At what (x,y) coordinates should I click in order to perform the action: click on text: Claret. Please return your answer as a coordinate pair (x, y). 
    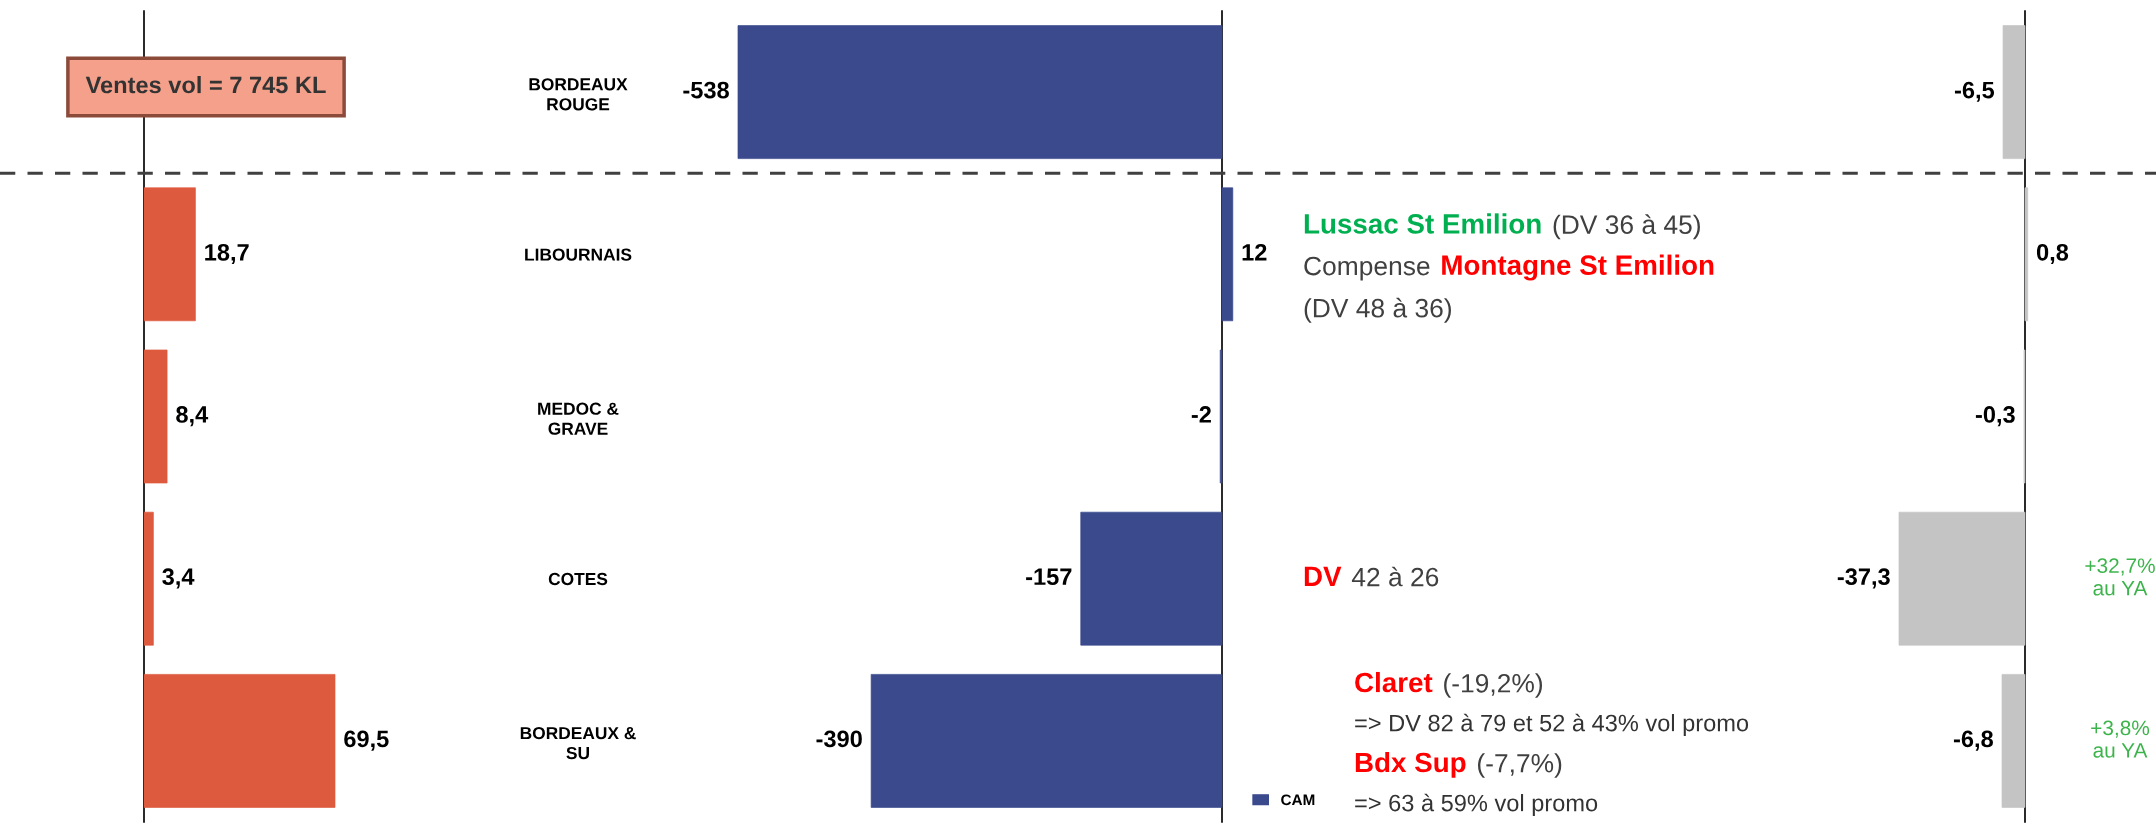
    Looking at the image, I should click on (1394, 682).